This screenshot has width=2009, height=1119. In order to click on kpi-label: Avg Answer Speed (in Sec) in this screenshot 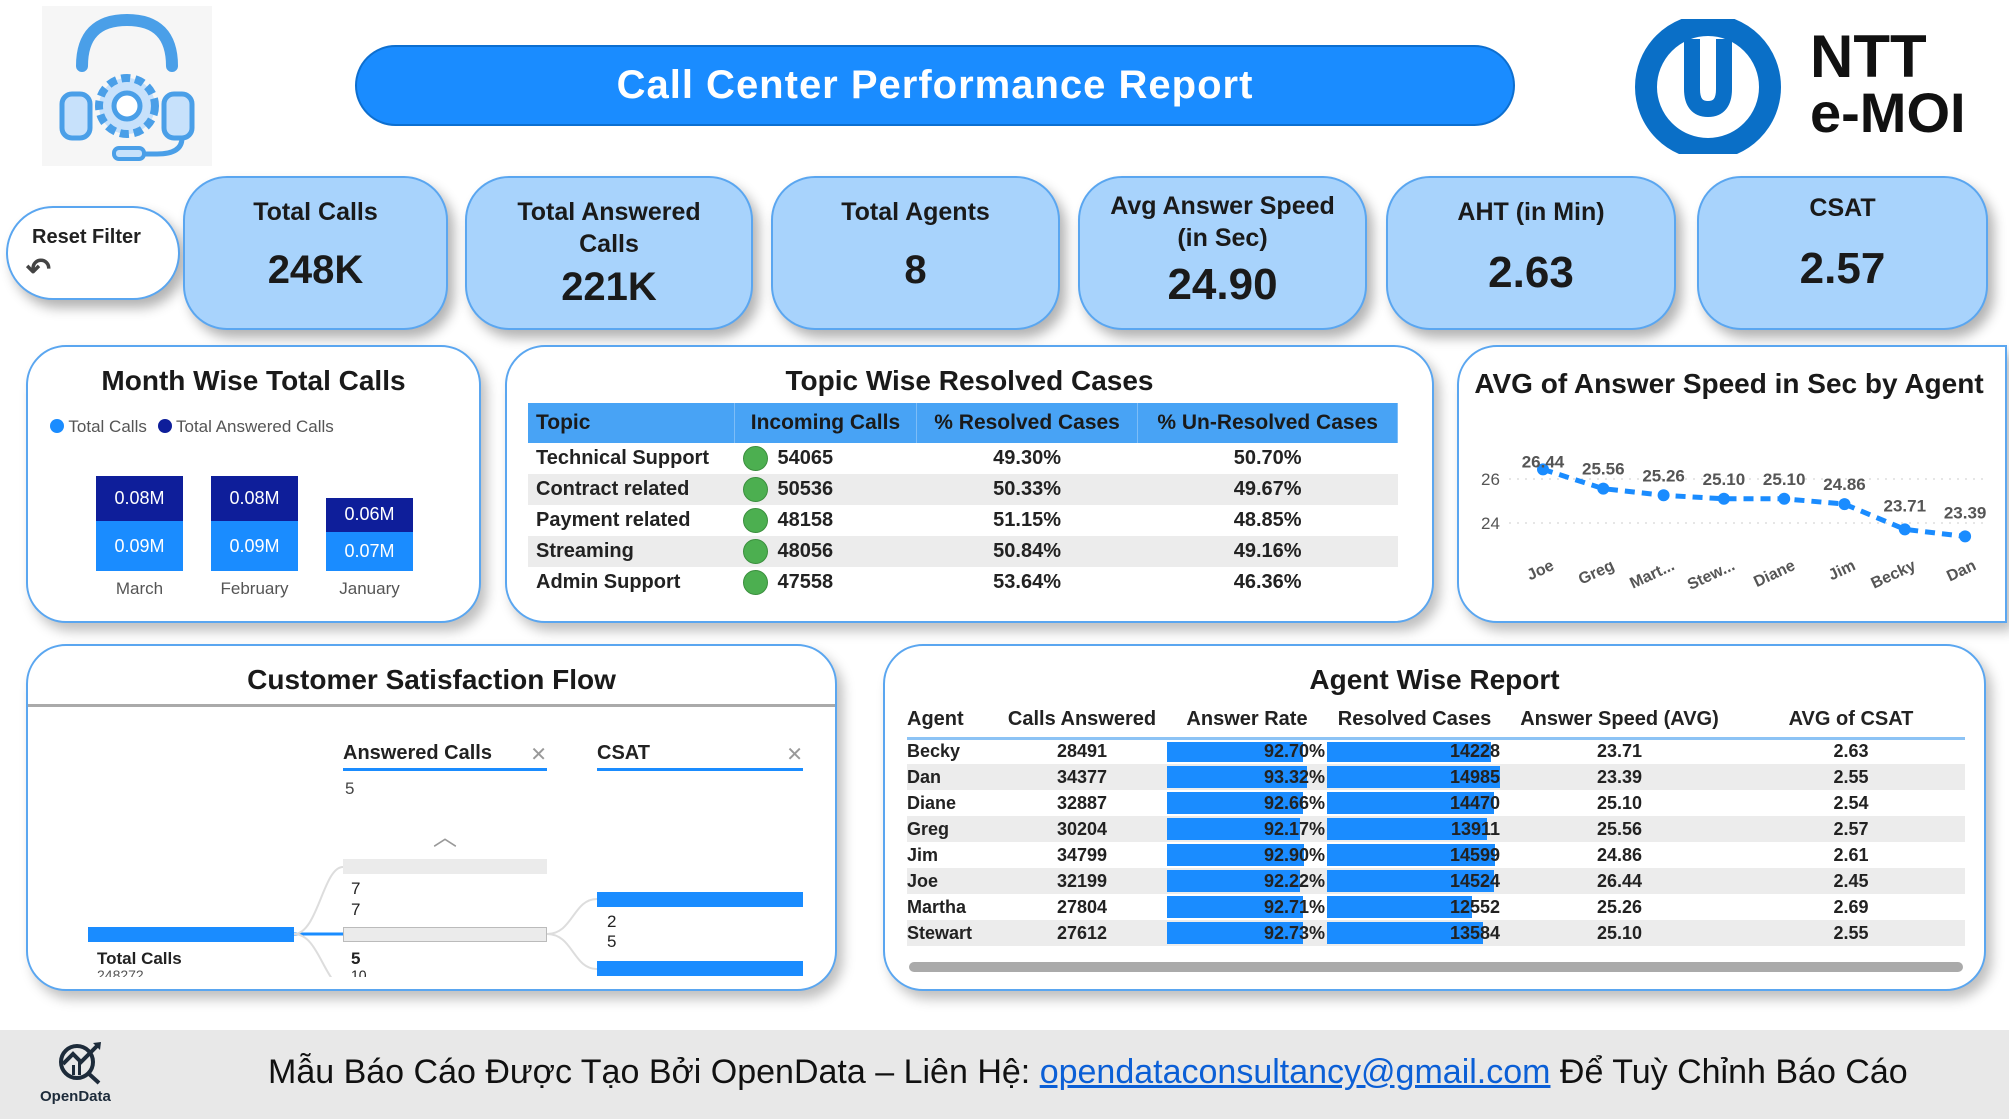, I will do `click(1222, 222)`.